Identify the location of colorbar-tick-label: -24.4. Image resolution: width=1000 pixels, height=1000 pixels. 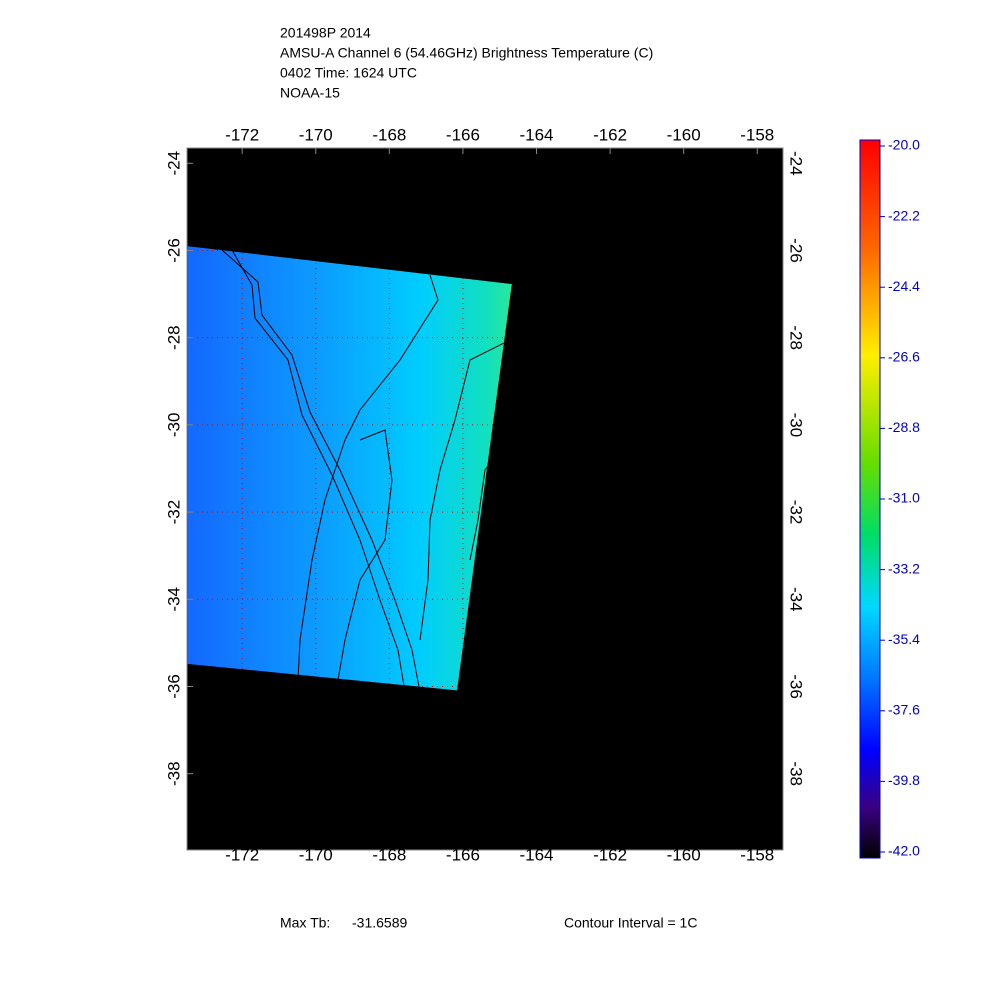
(904, 286).